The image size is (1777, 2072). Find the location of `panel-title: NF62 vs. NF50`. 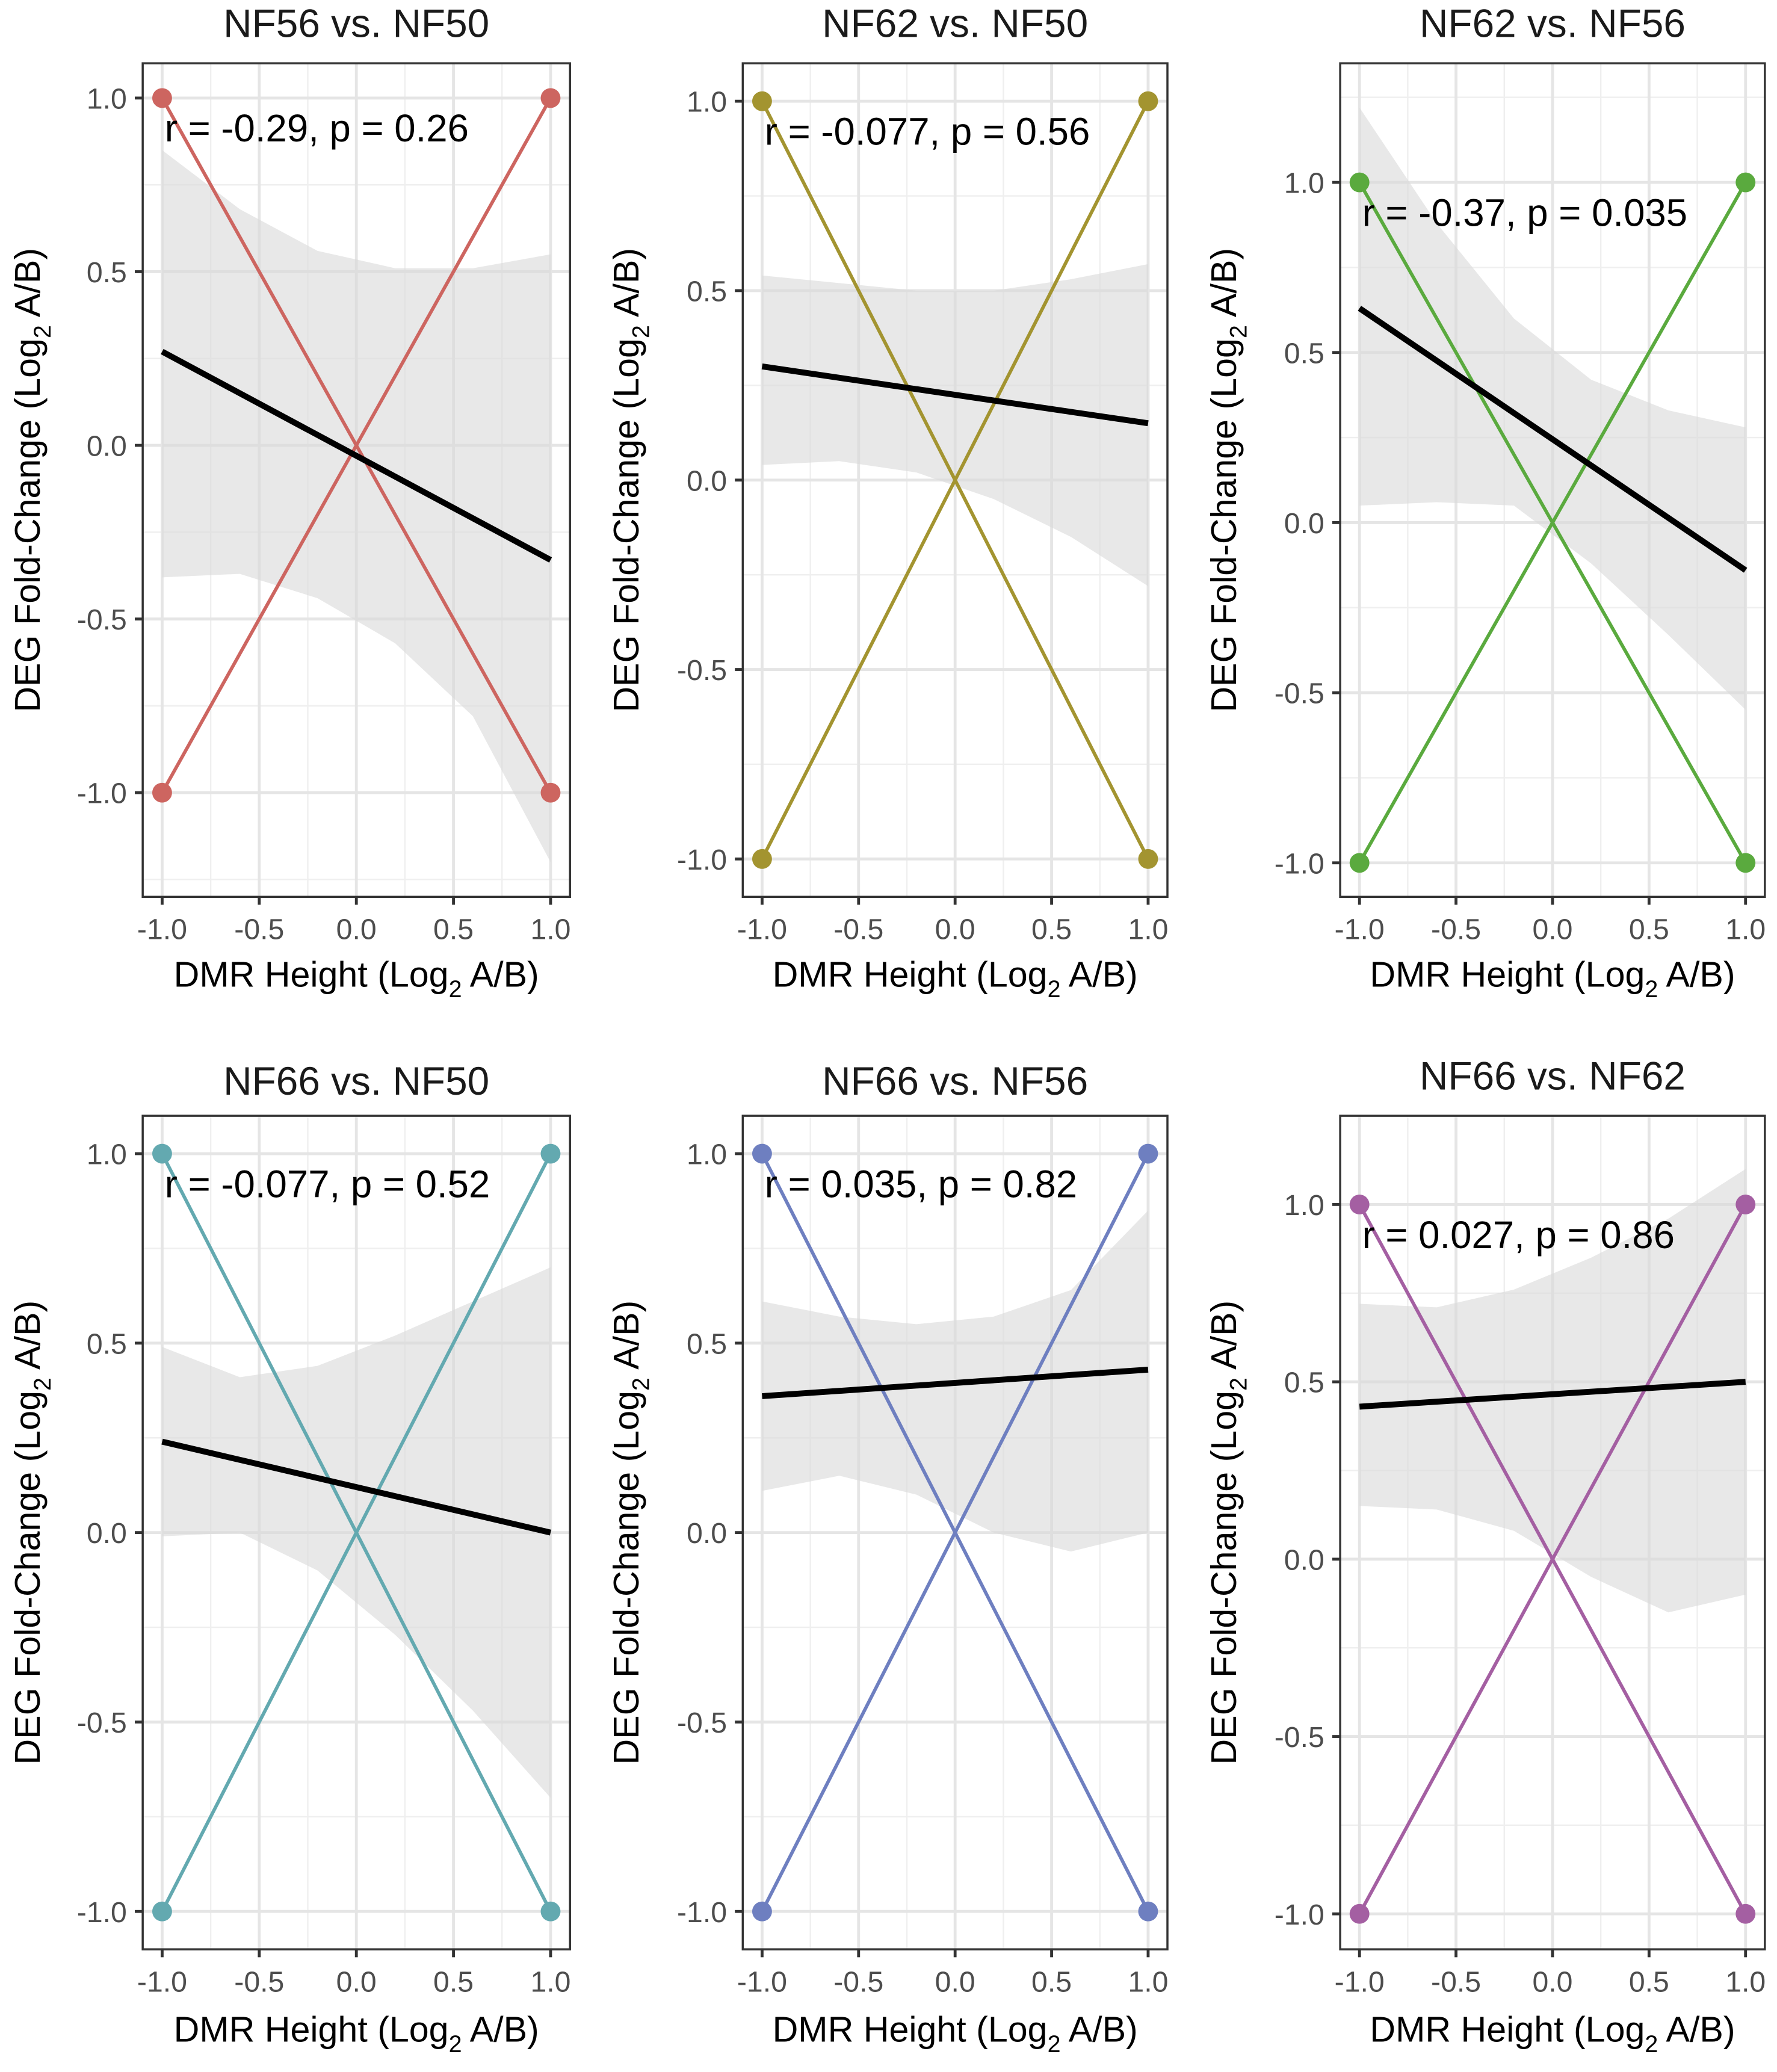

panel-title: NF62 vs. NF50 is located at coordinates (955, 23).